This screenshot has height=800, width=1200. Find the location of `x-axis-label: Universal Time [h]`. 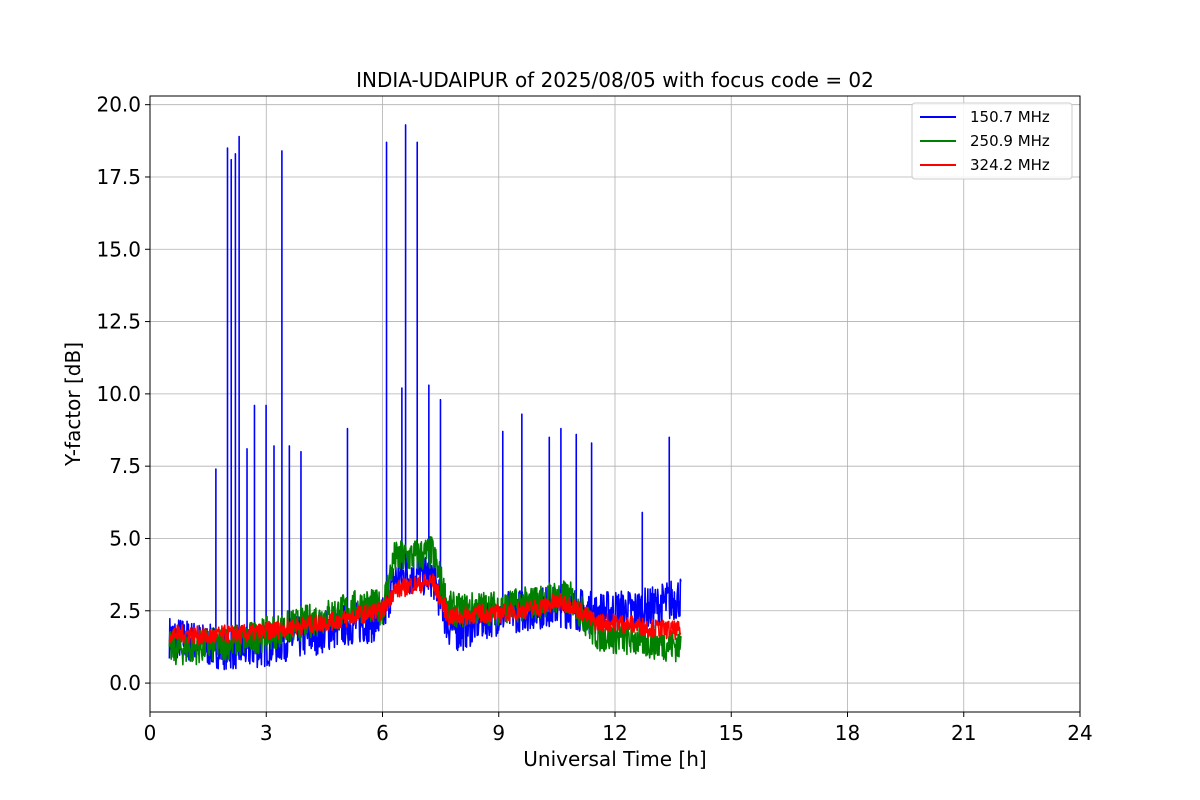

x-axis-label: Universal Time [h] is located at coordinates (614, 759).